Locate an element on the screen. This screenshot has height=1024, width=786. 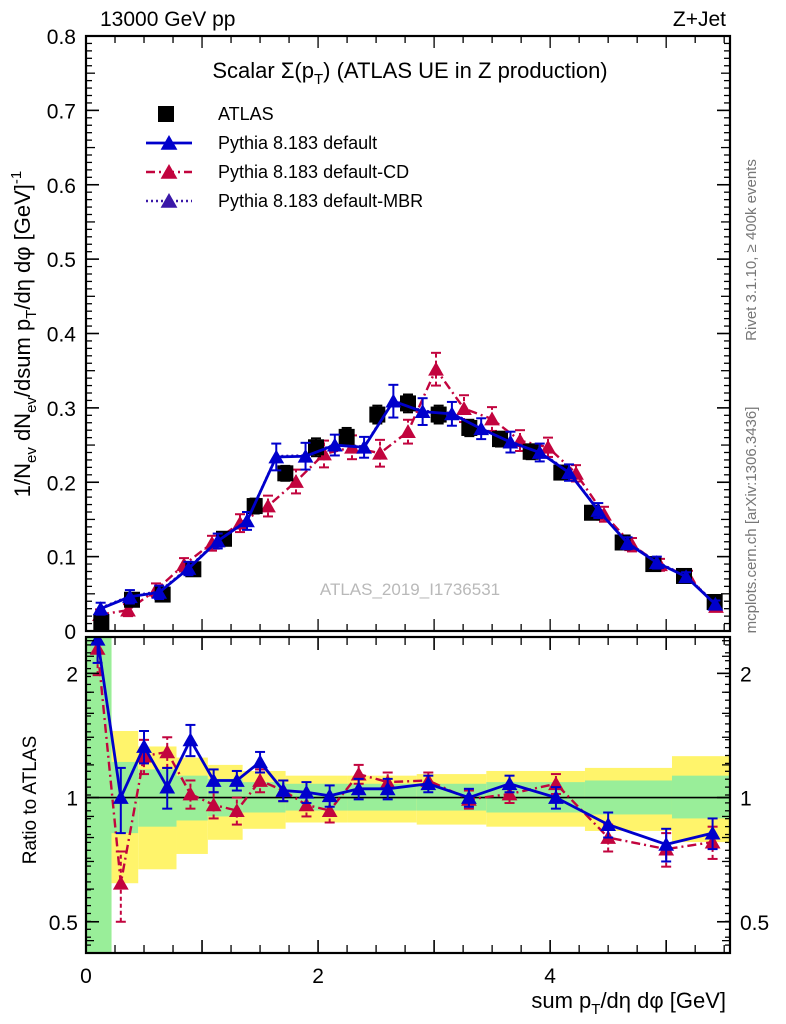
y-tick-label: 0.2 is located at coordinates (61, 483).